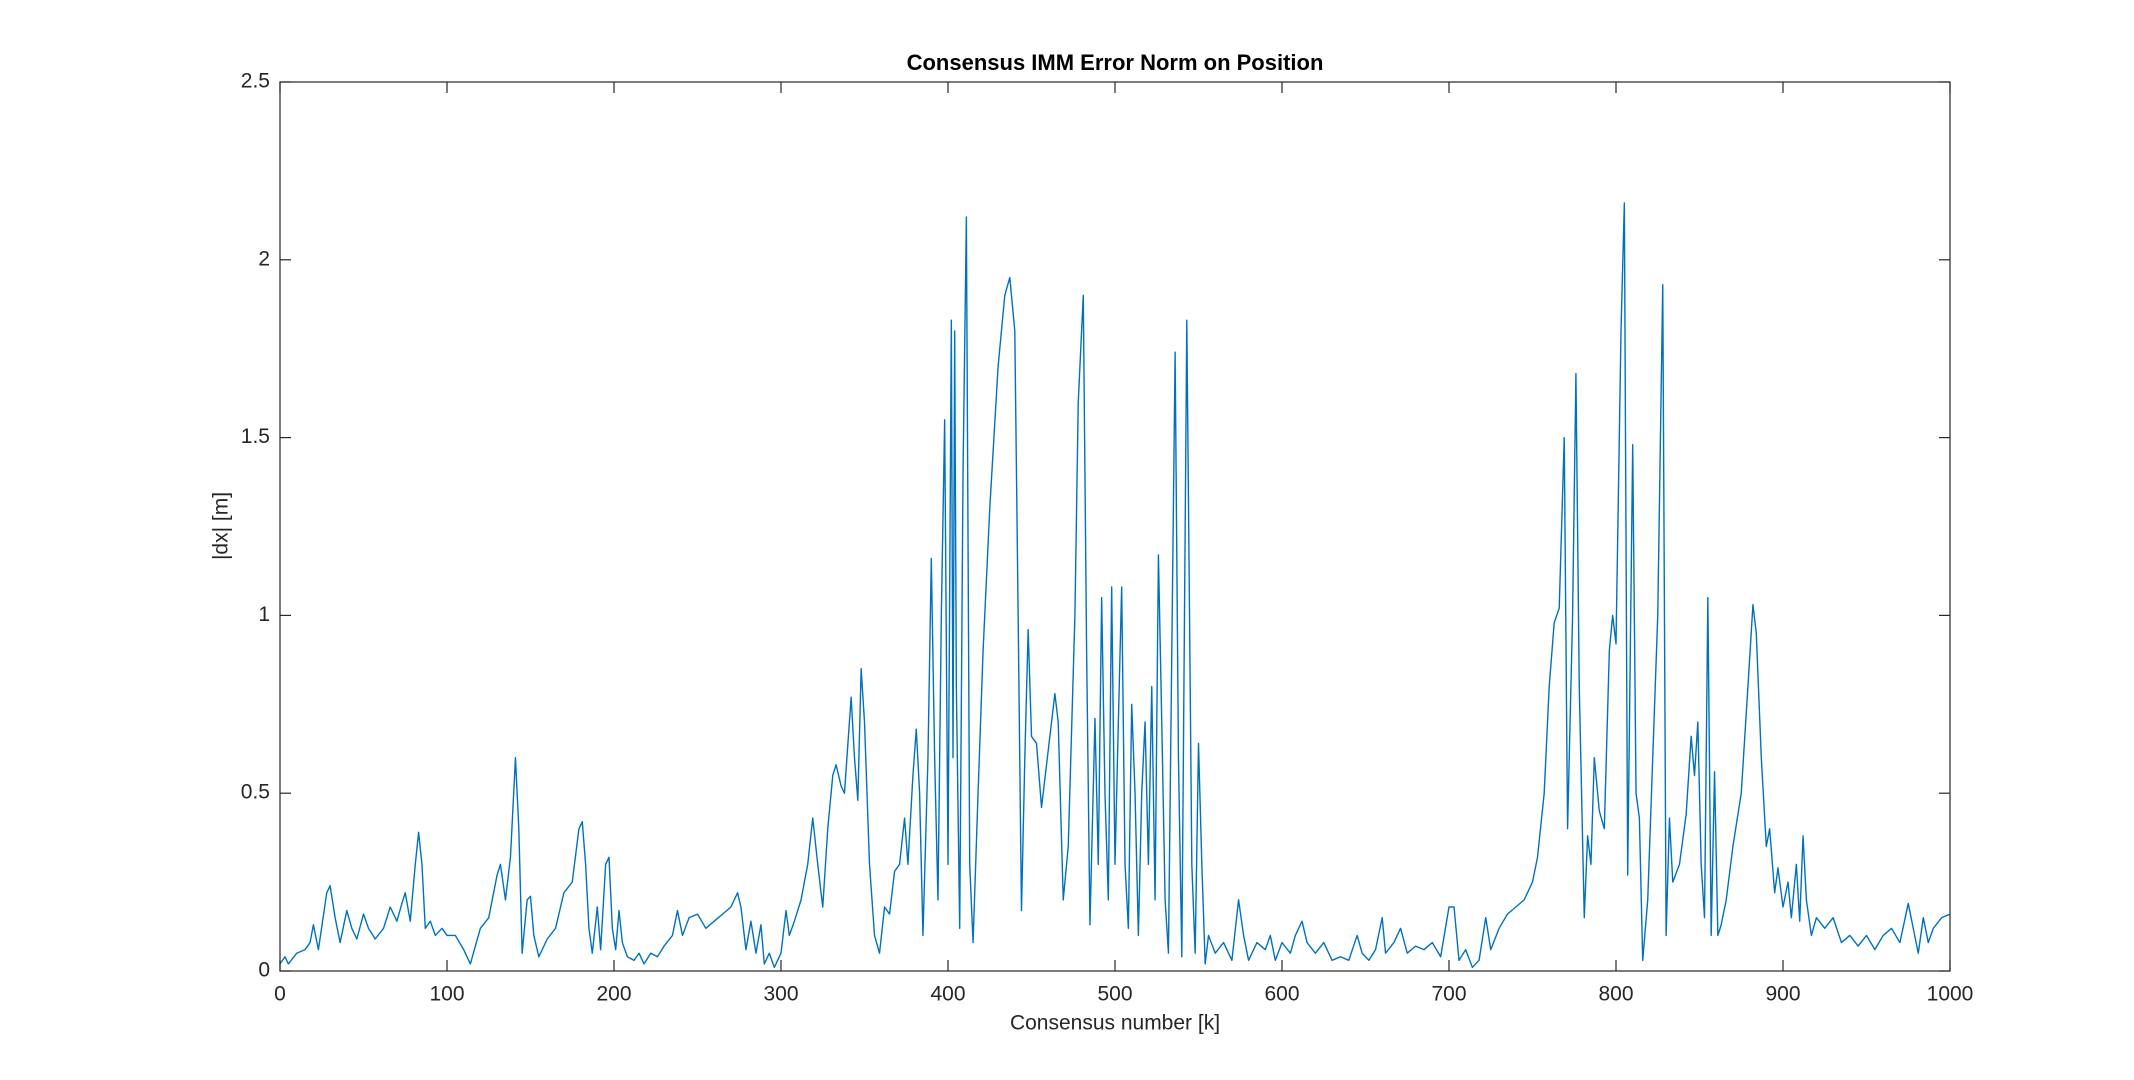  Describe the element at coordinates (1448, 994) in the screenshot. I see `x-tick-label: 700` at that location.